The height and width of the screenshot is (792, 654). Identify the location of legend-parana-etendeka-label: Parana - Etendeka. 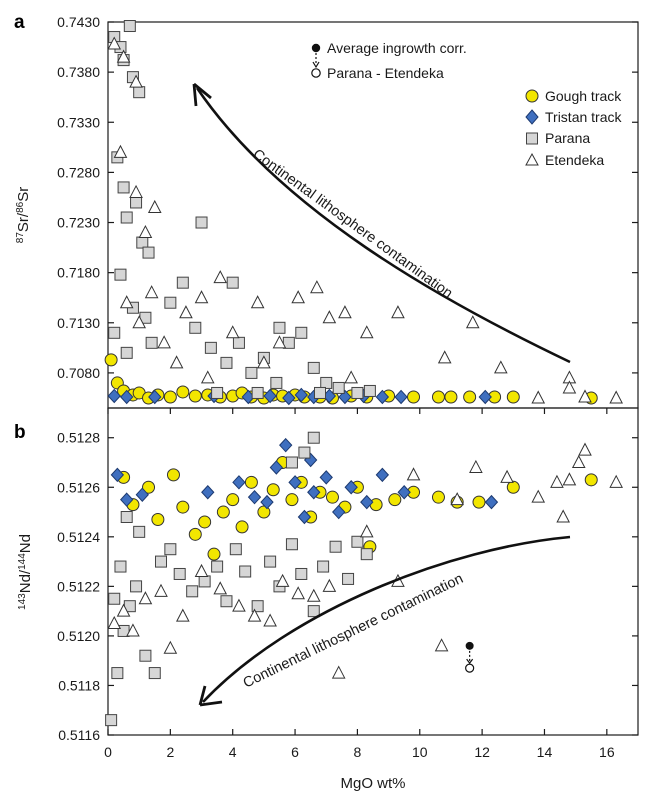
(385, 73).